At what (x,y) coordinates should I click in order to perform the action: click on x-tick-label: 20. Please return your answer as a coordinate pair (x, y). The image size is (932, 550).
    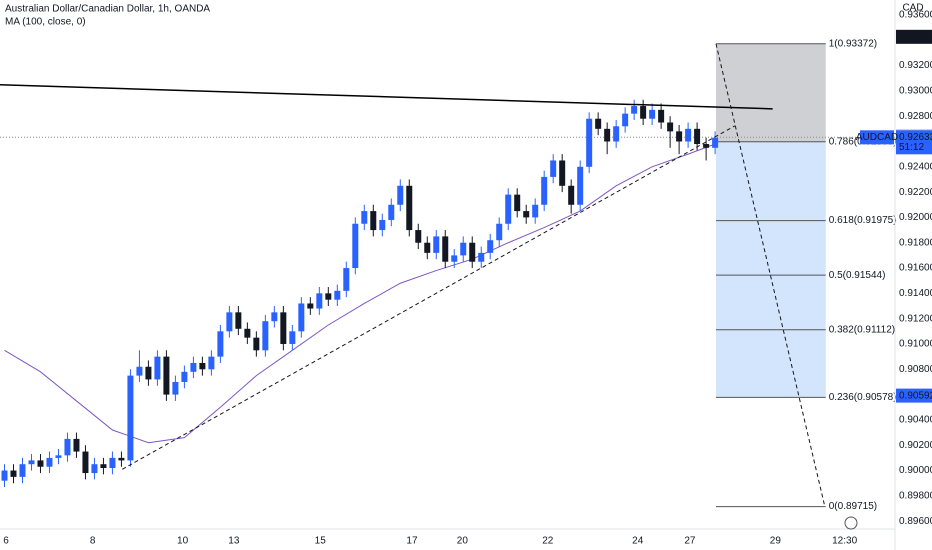
    Looking at the image, I should click on (463, 541).